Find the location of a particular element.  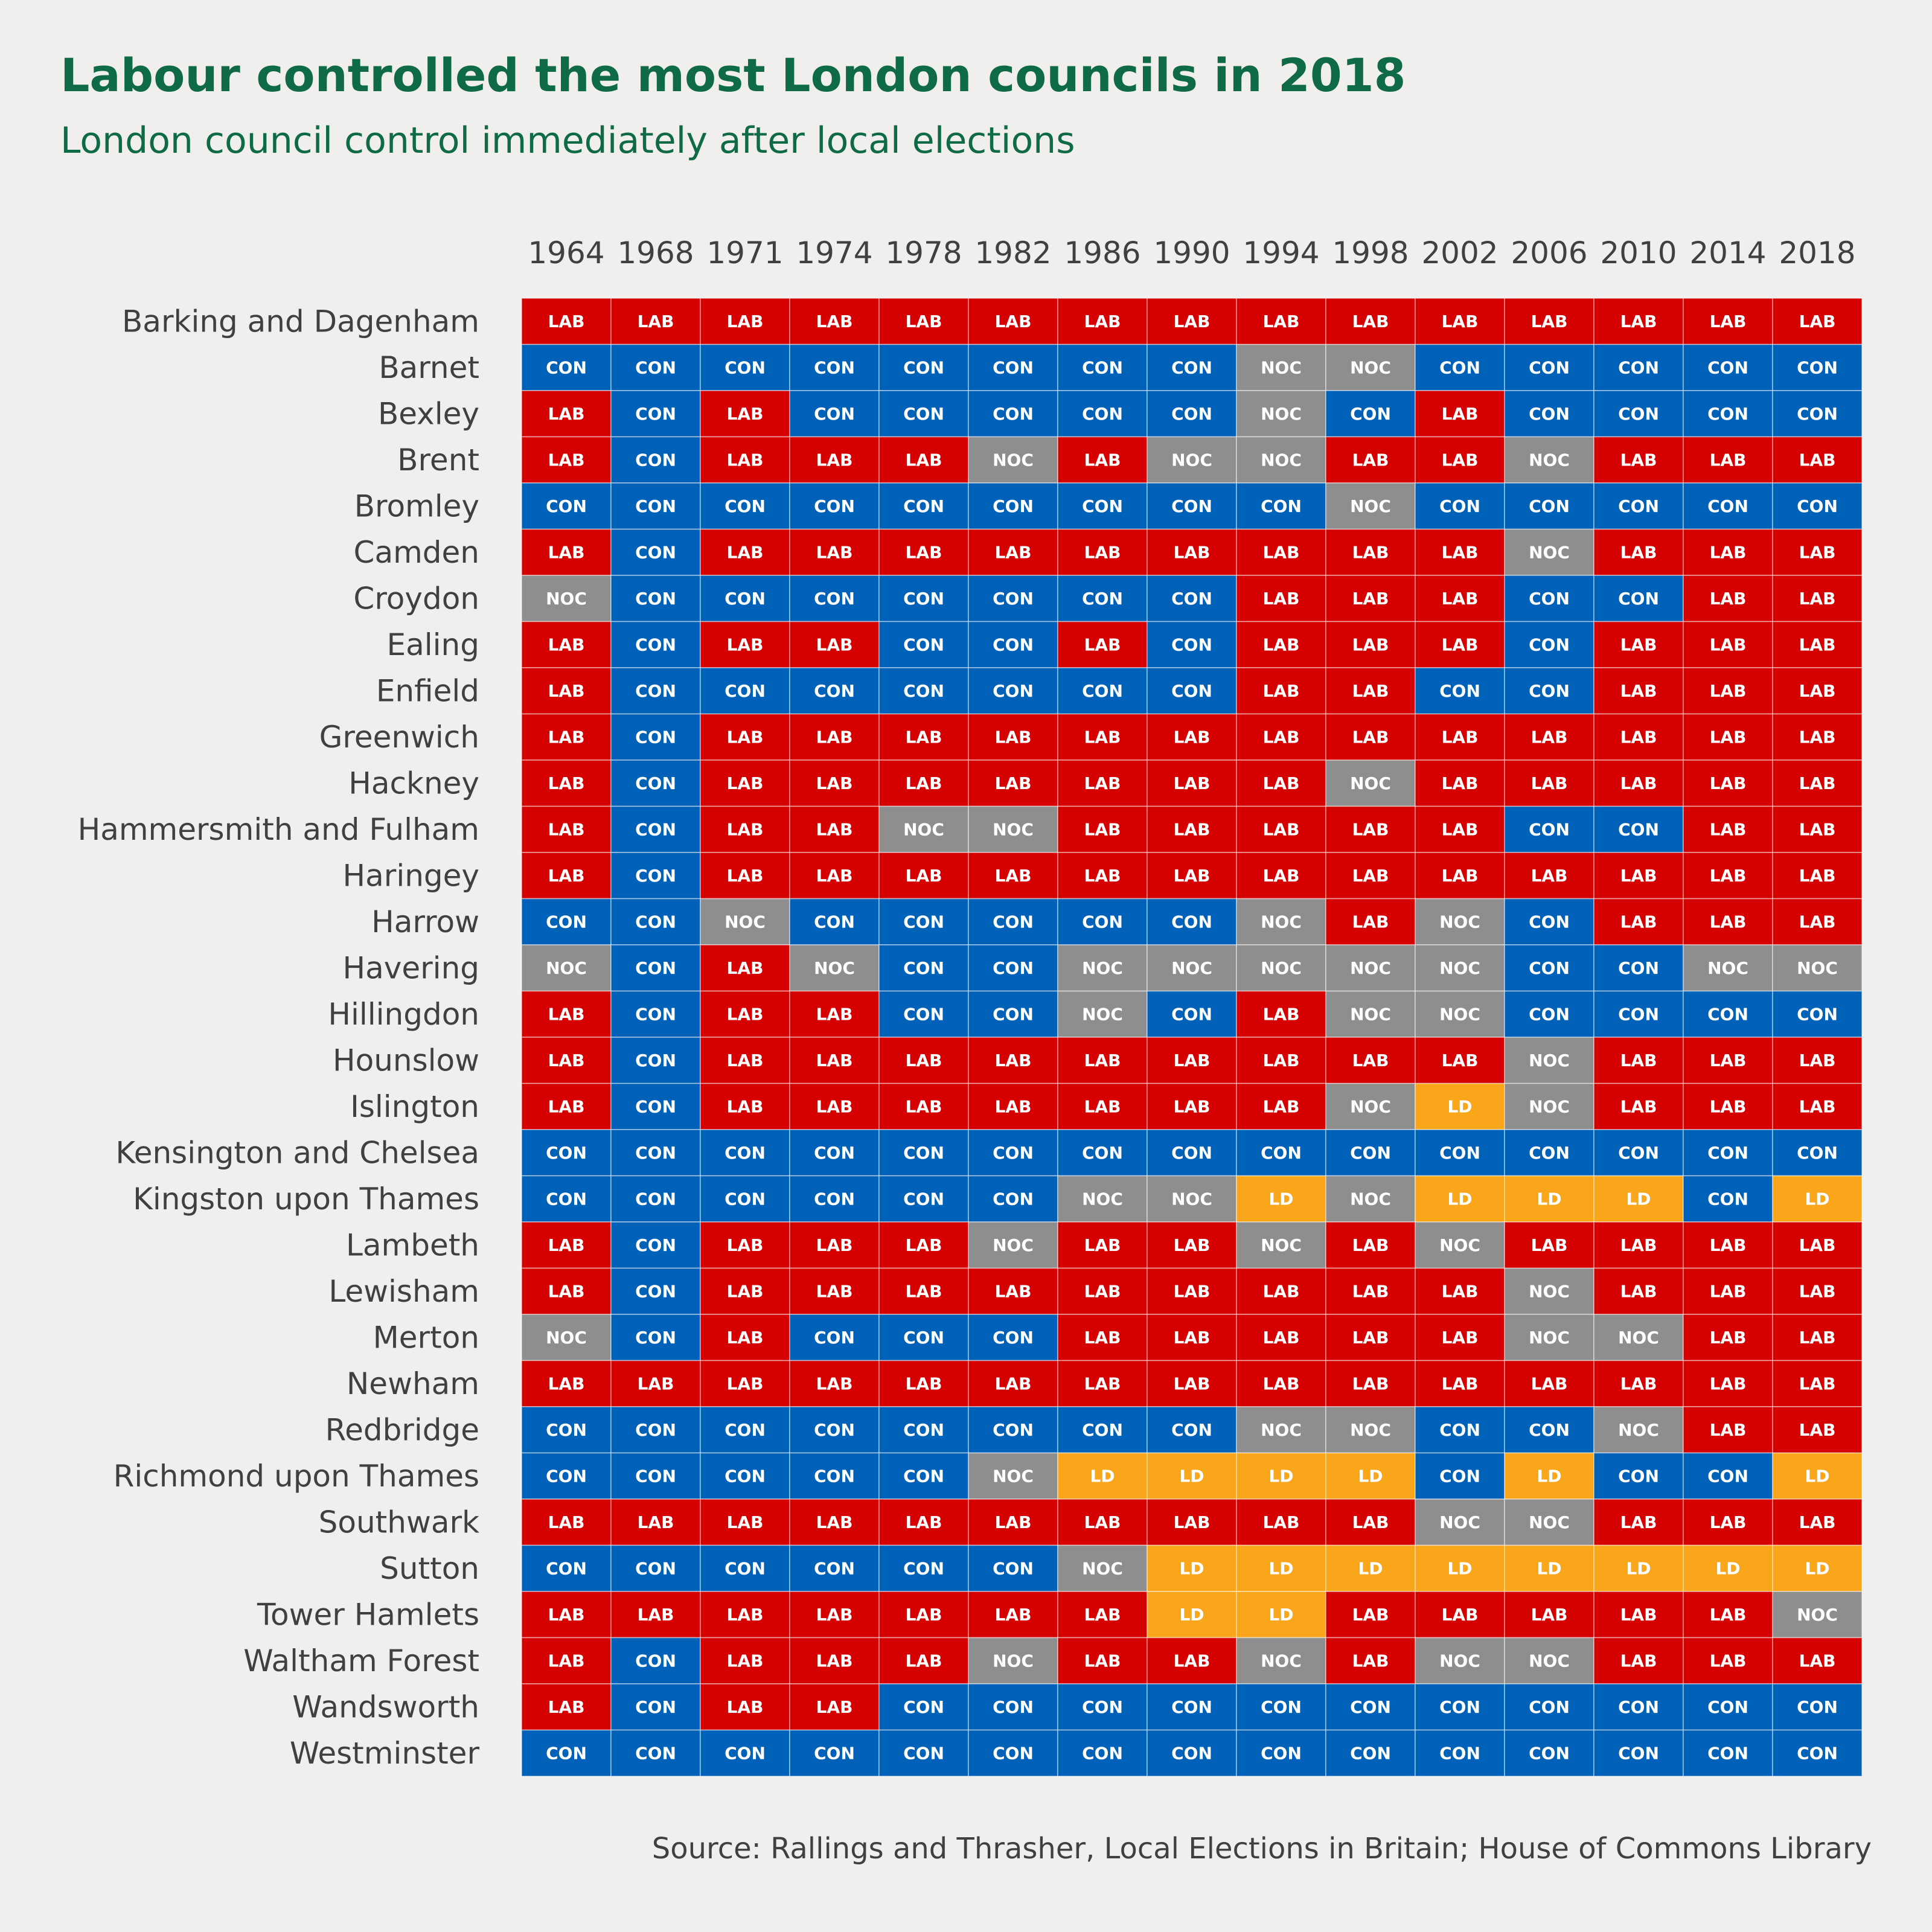

row-label-westminster: Westminster is located at coordinates (385, 1753).